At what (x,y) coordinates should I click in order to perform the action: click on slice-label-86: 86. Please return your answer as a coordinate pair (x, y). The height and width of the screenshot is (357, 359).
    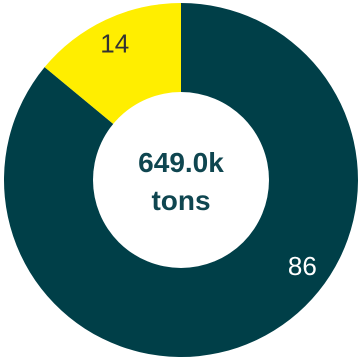
    Looking at the image, I should click on (302, 266).